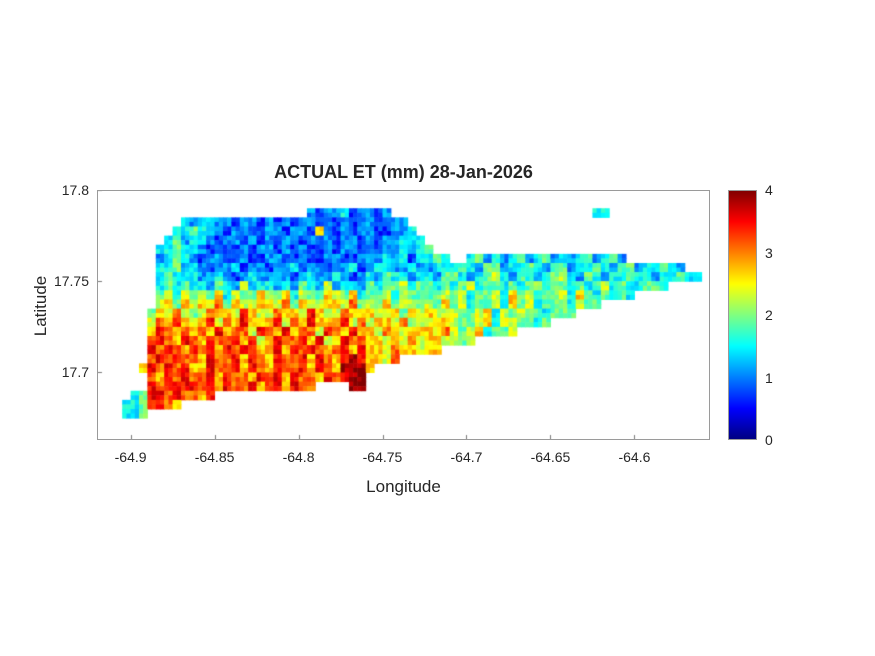 The width and height of the screenshot is (875, 656). What do you see at coordinates (403, 486) in the screenshot?
I see `x-axis-label: Longitude` at bounding box center [403, 486].